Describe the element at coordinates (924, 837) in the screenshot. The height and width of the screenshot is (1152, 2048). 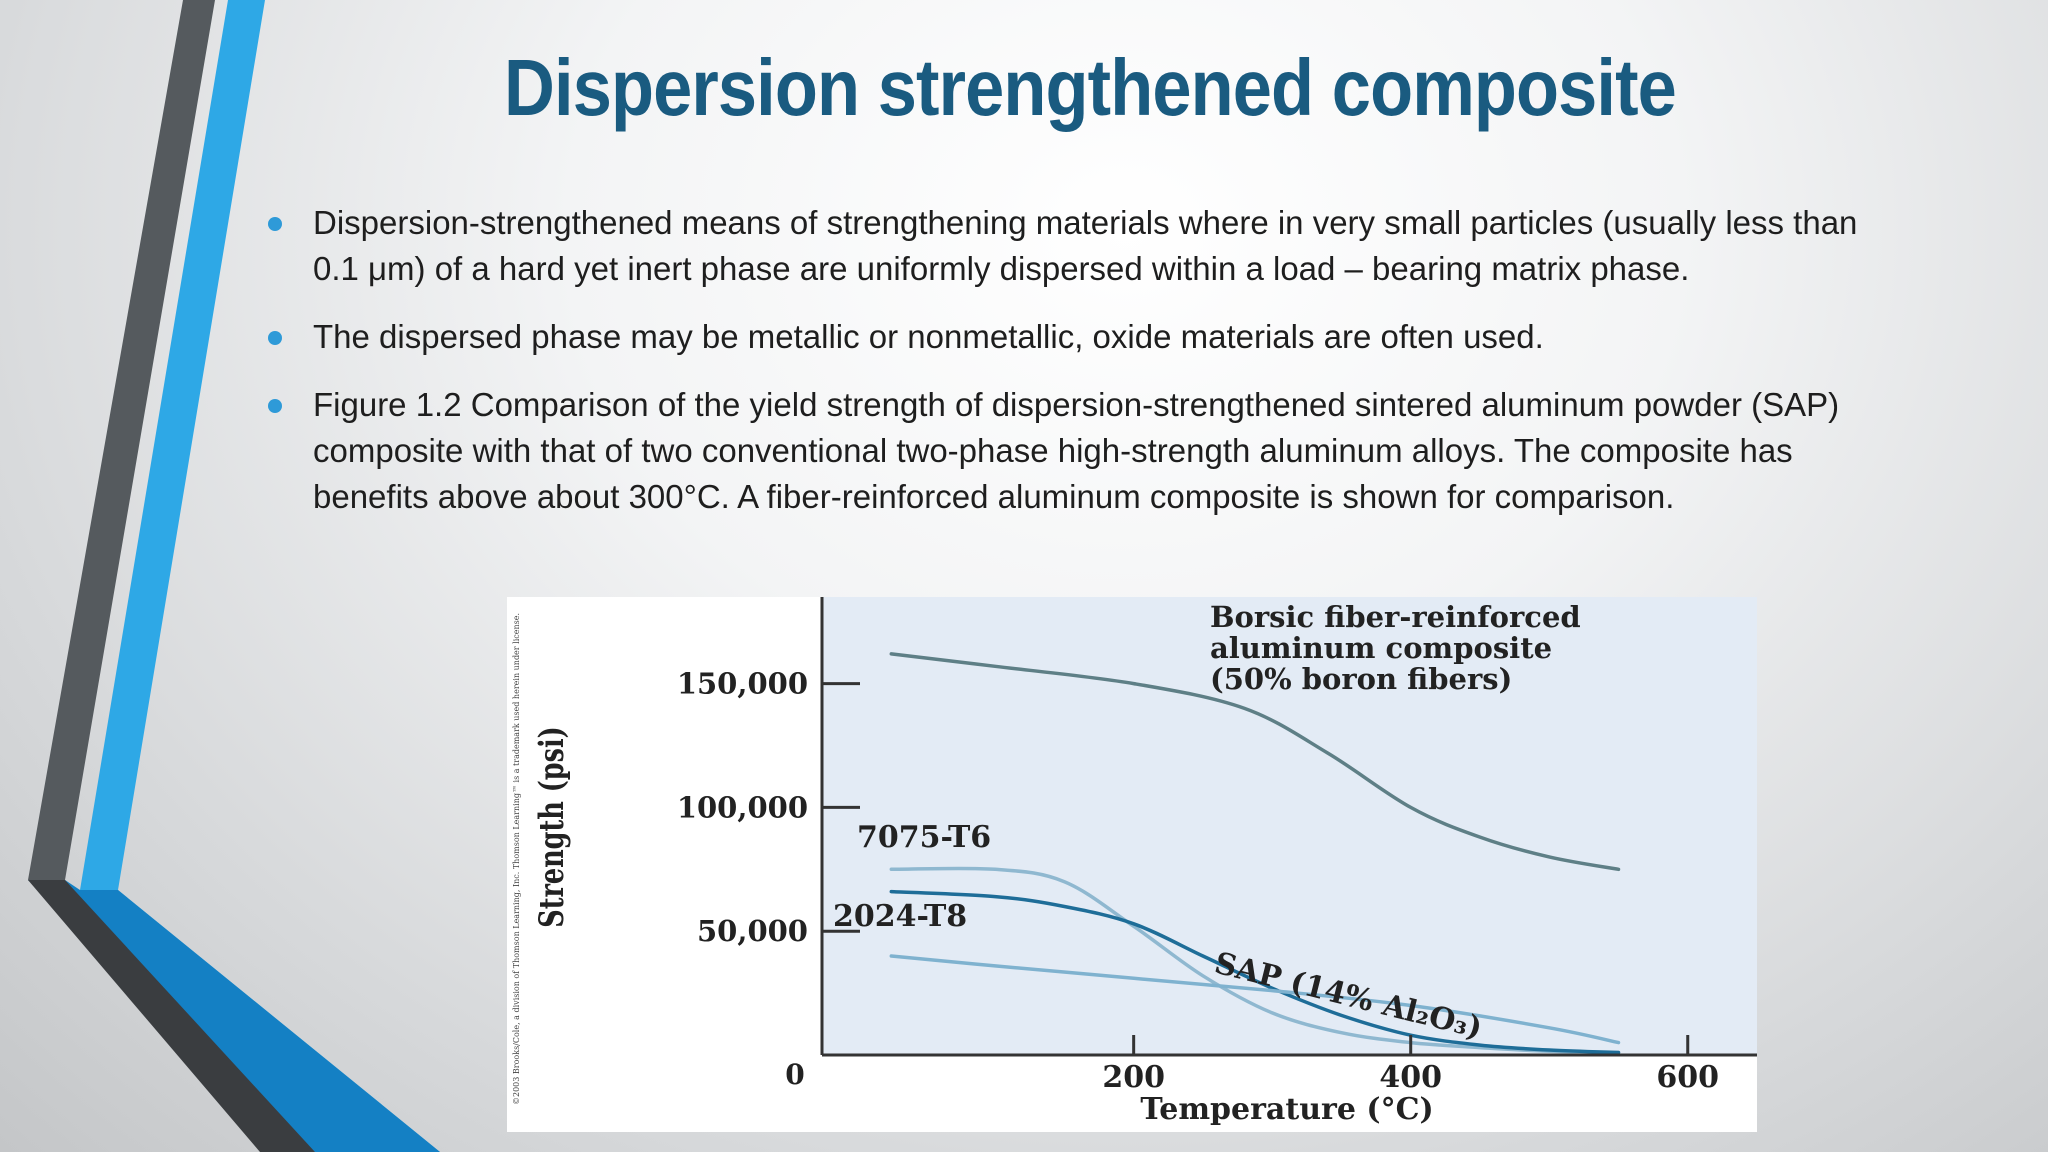
I see `7075-t6-series-label: 7075-T6` at that location.